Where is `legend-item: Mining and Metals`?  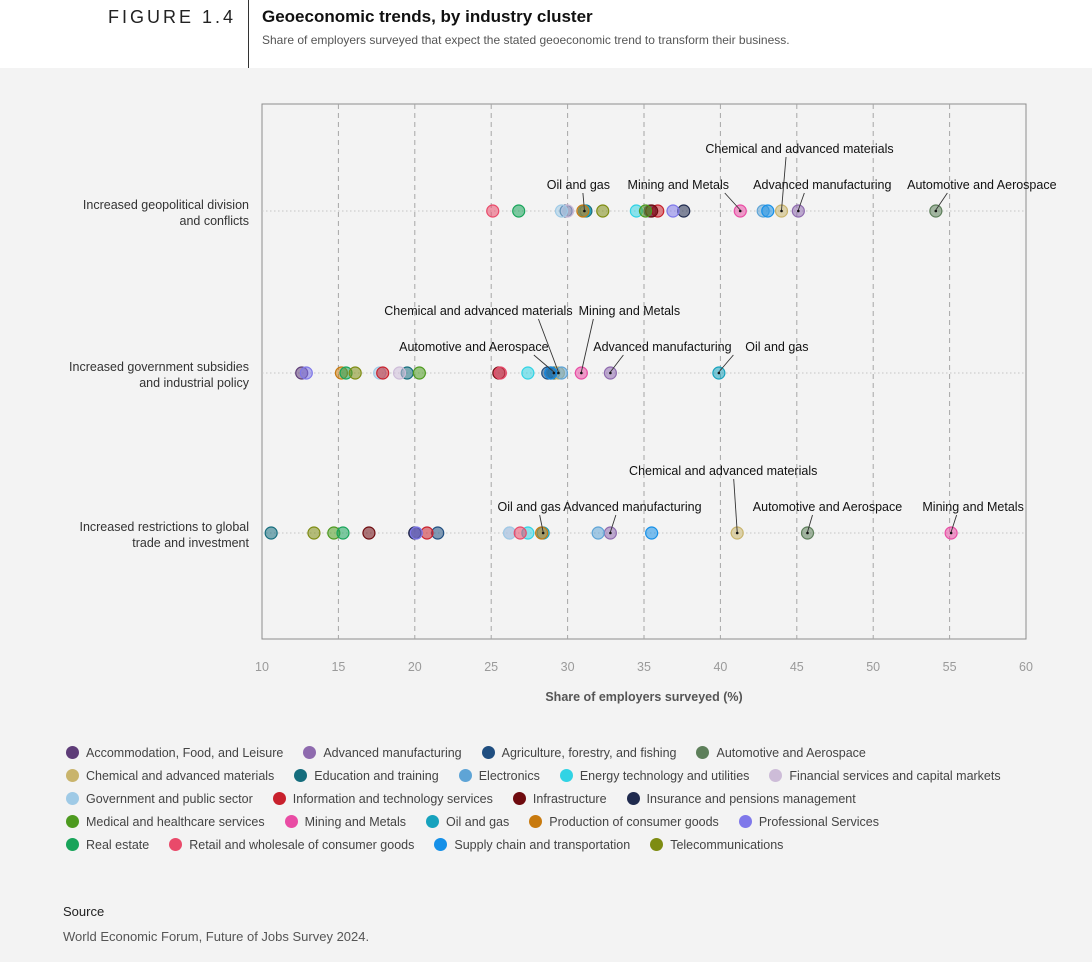 legend-item: Mining and Metals is located at coordinates (345, 821).